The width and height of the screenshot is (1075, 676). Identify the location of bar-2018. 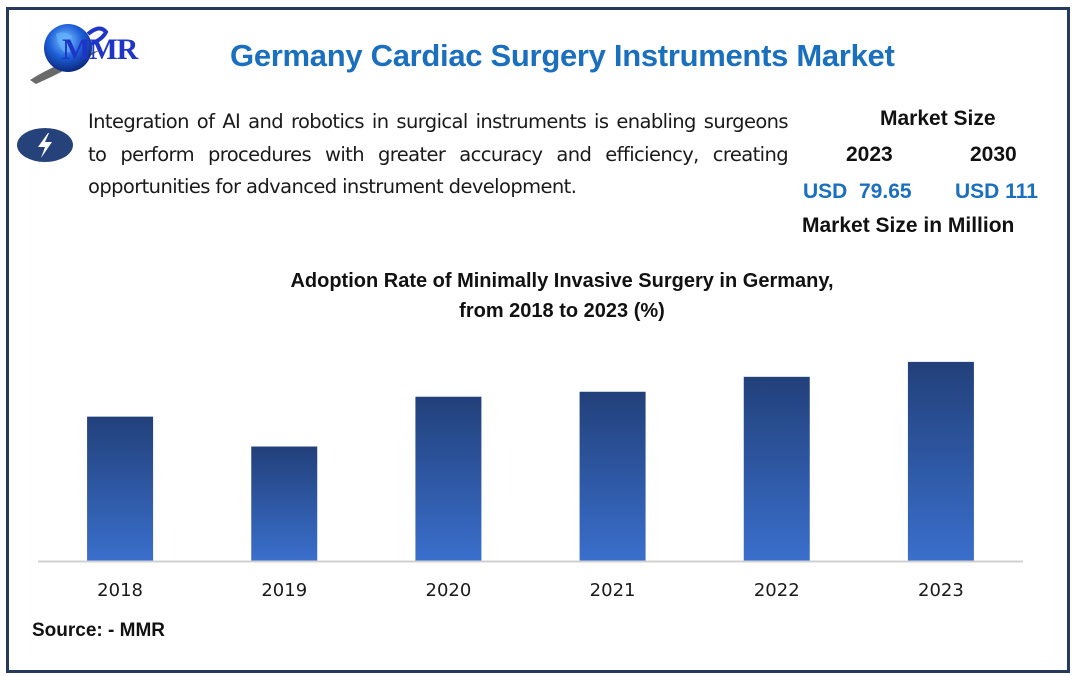
(120, 488).